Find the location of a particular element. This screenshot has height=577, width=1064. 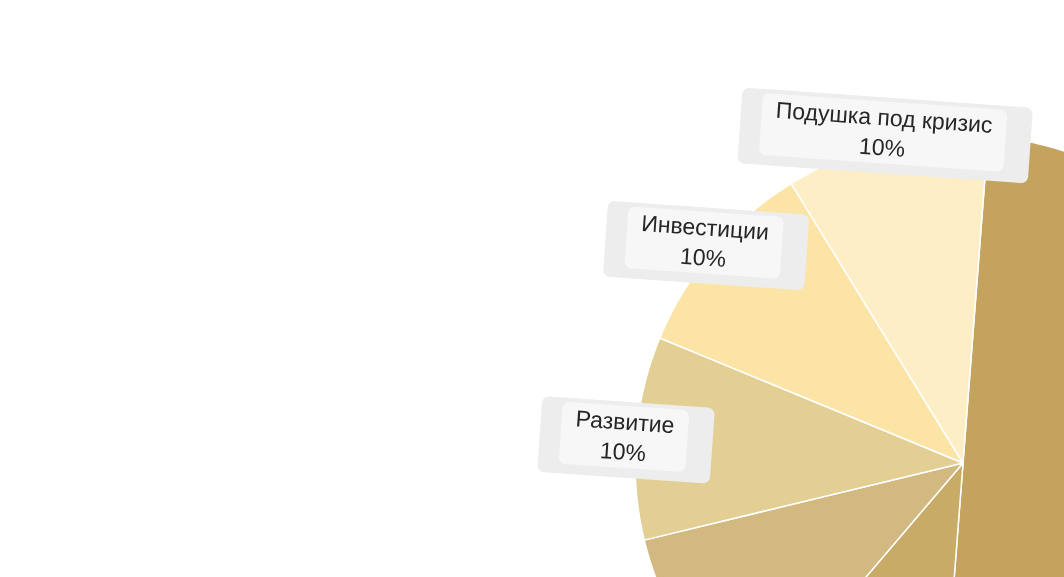

slice-label: Развитие is located at coordinates (625, 421).